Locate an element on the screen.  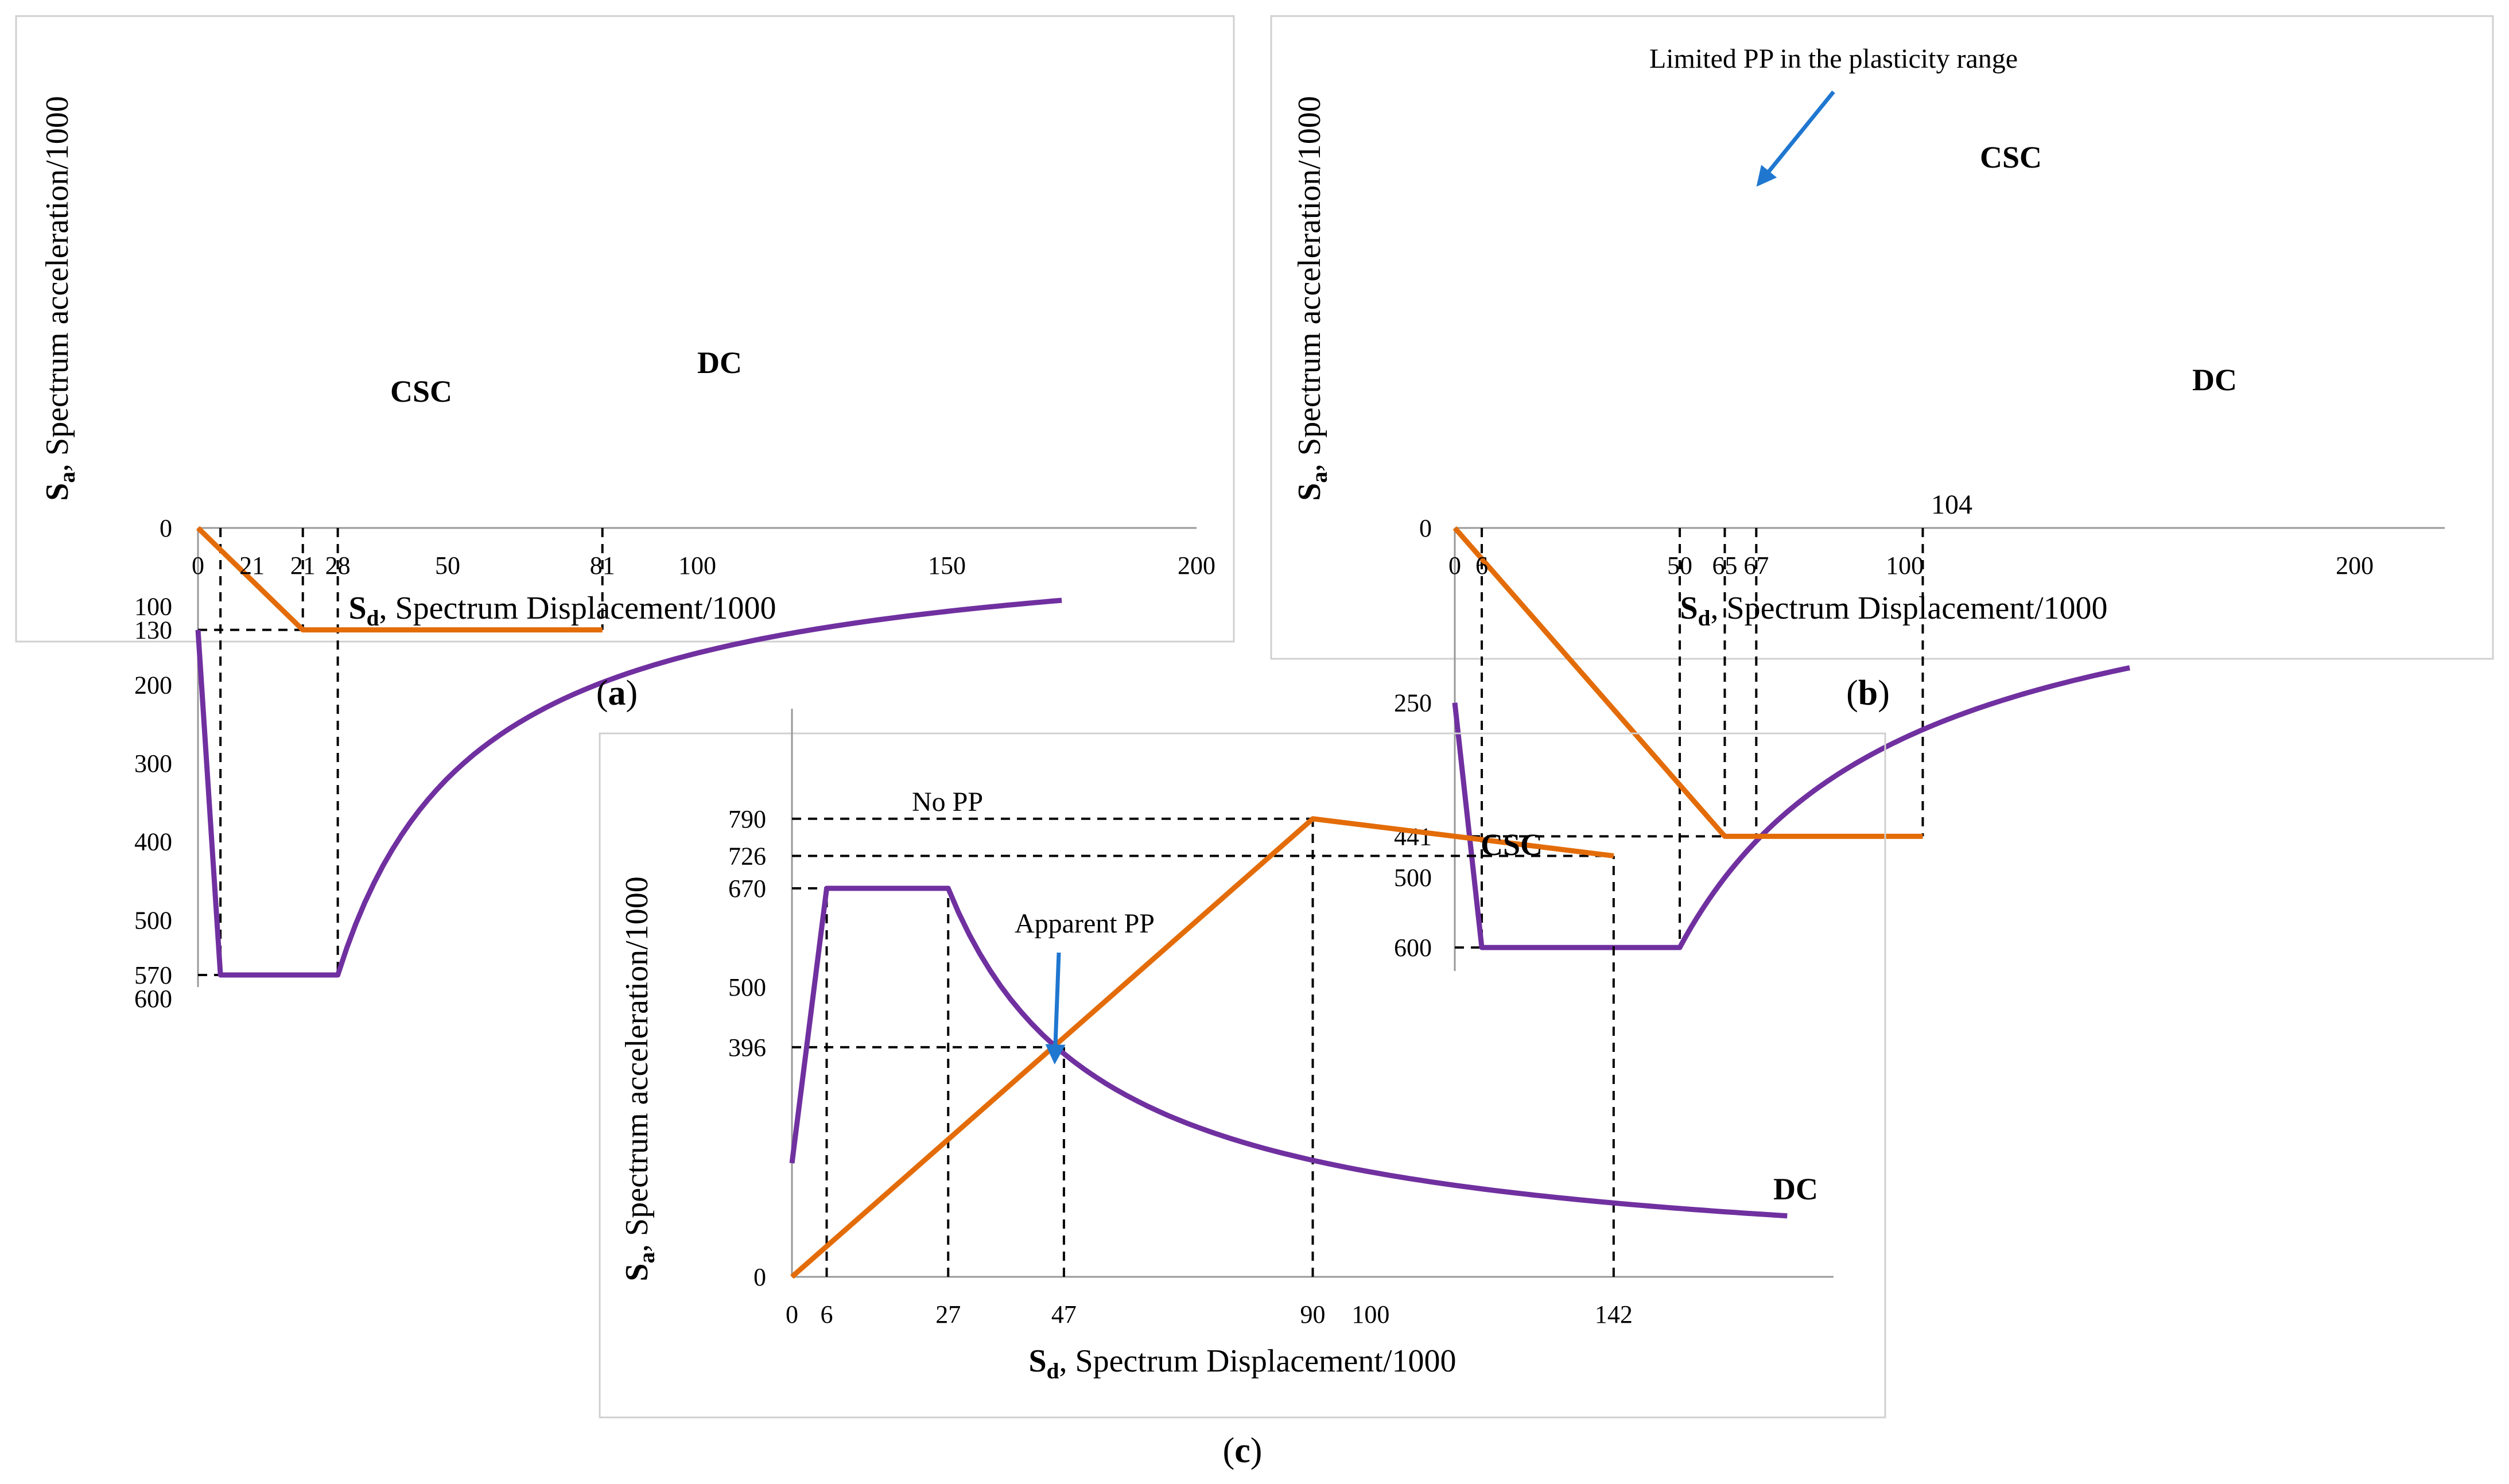
x-tick-label: 47 is located at coordinates (1064, 1314).